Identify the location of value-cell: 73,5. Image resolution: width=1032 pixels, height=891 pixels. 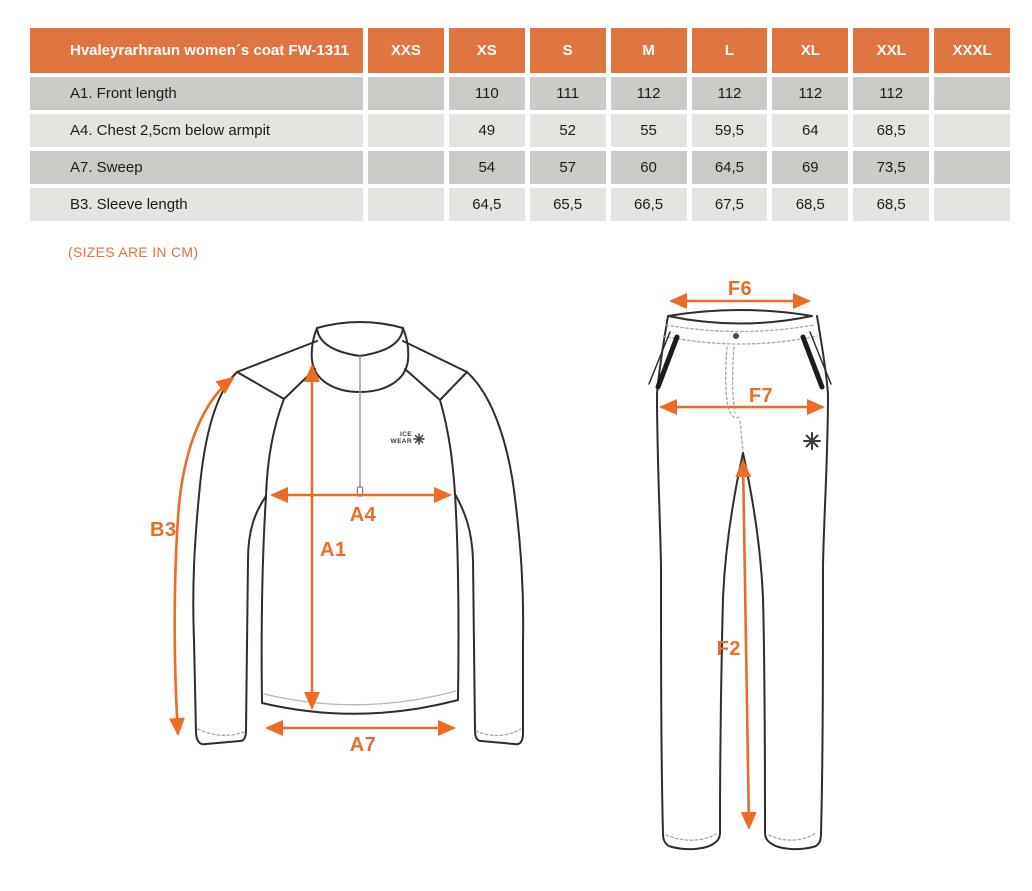
(891, 167).